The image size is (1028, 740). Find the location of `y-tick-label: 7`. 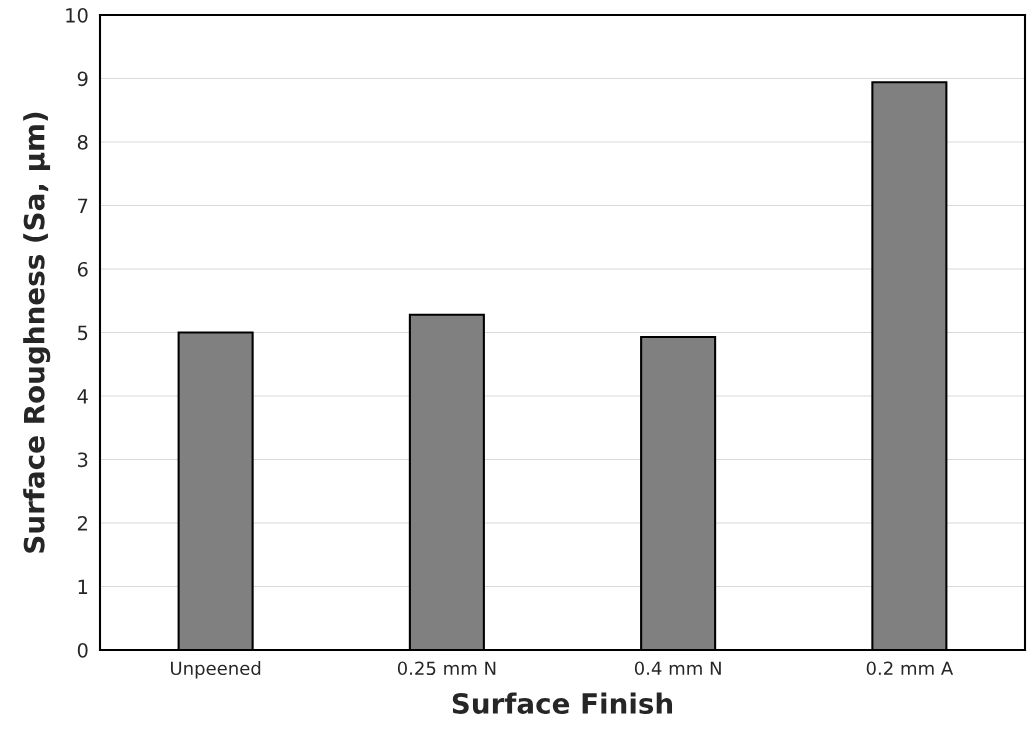

y-tick-label: 7 is located at coordinates (83, 205).